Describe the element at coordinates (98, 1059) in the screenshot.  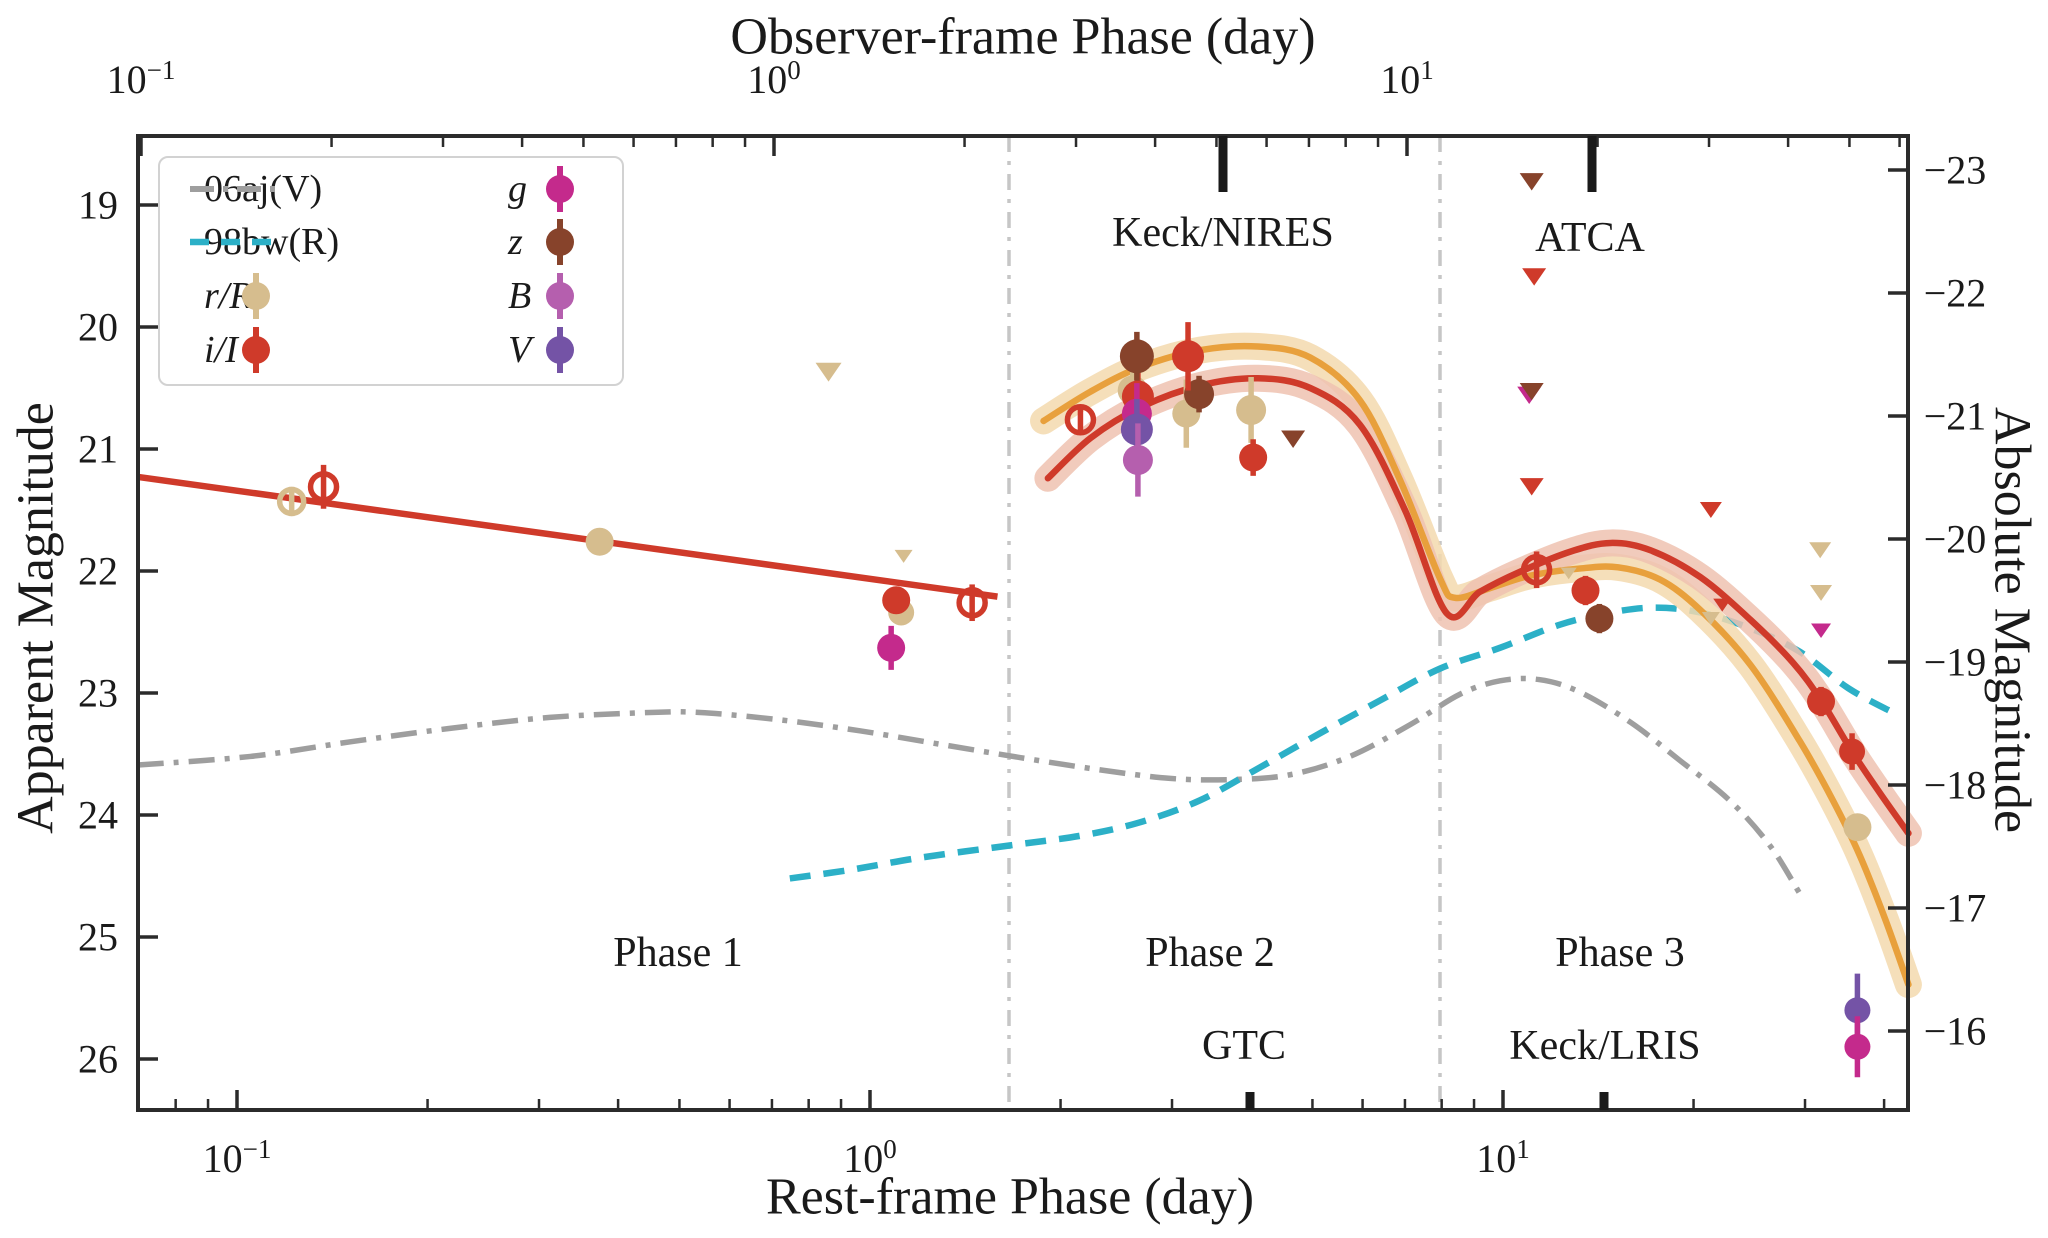
I see `y-tick-label-left: 26` at that location.